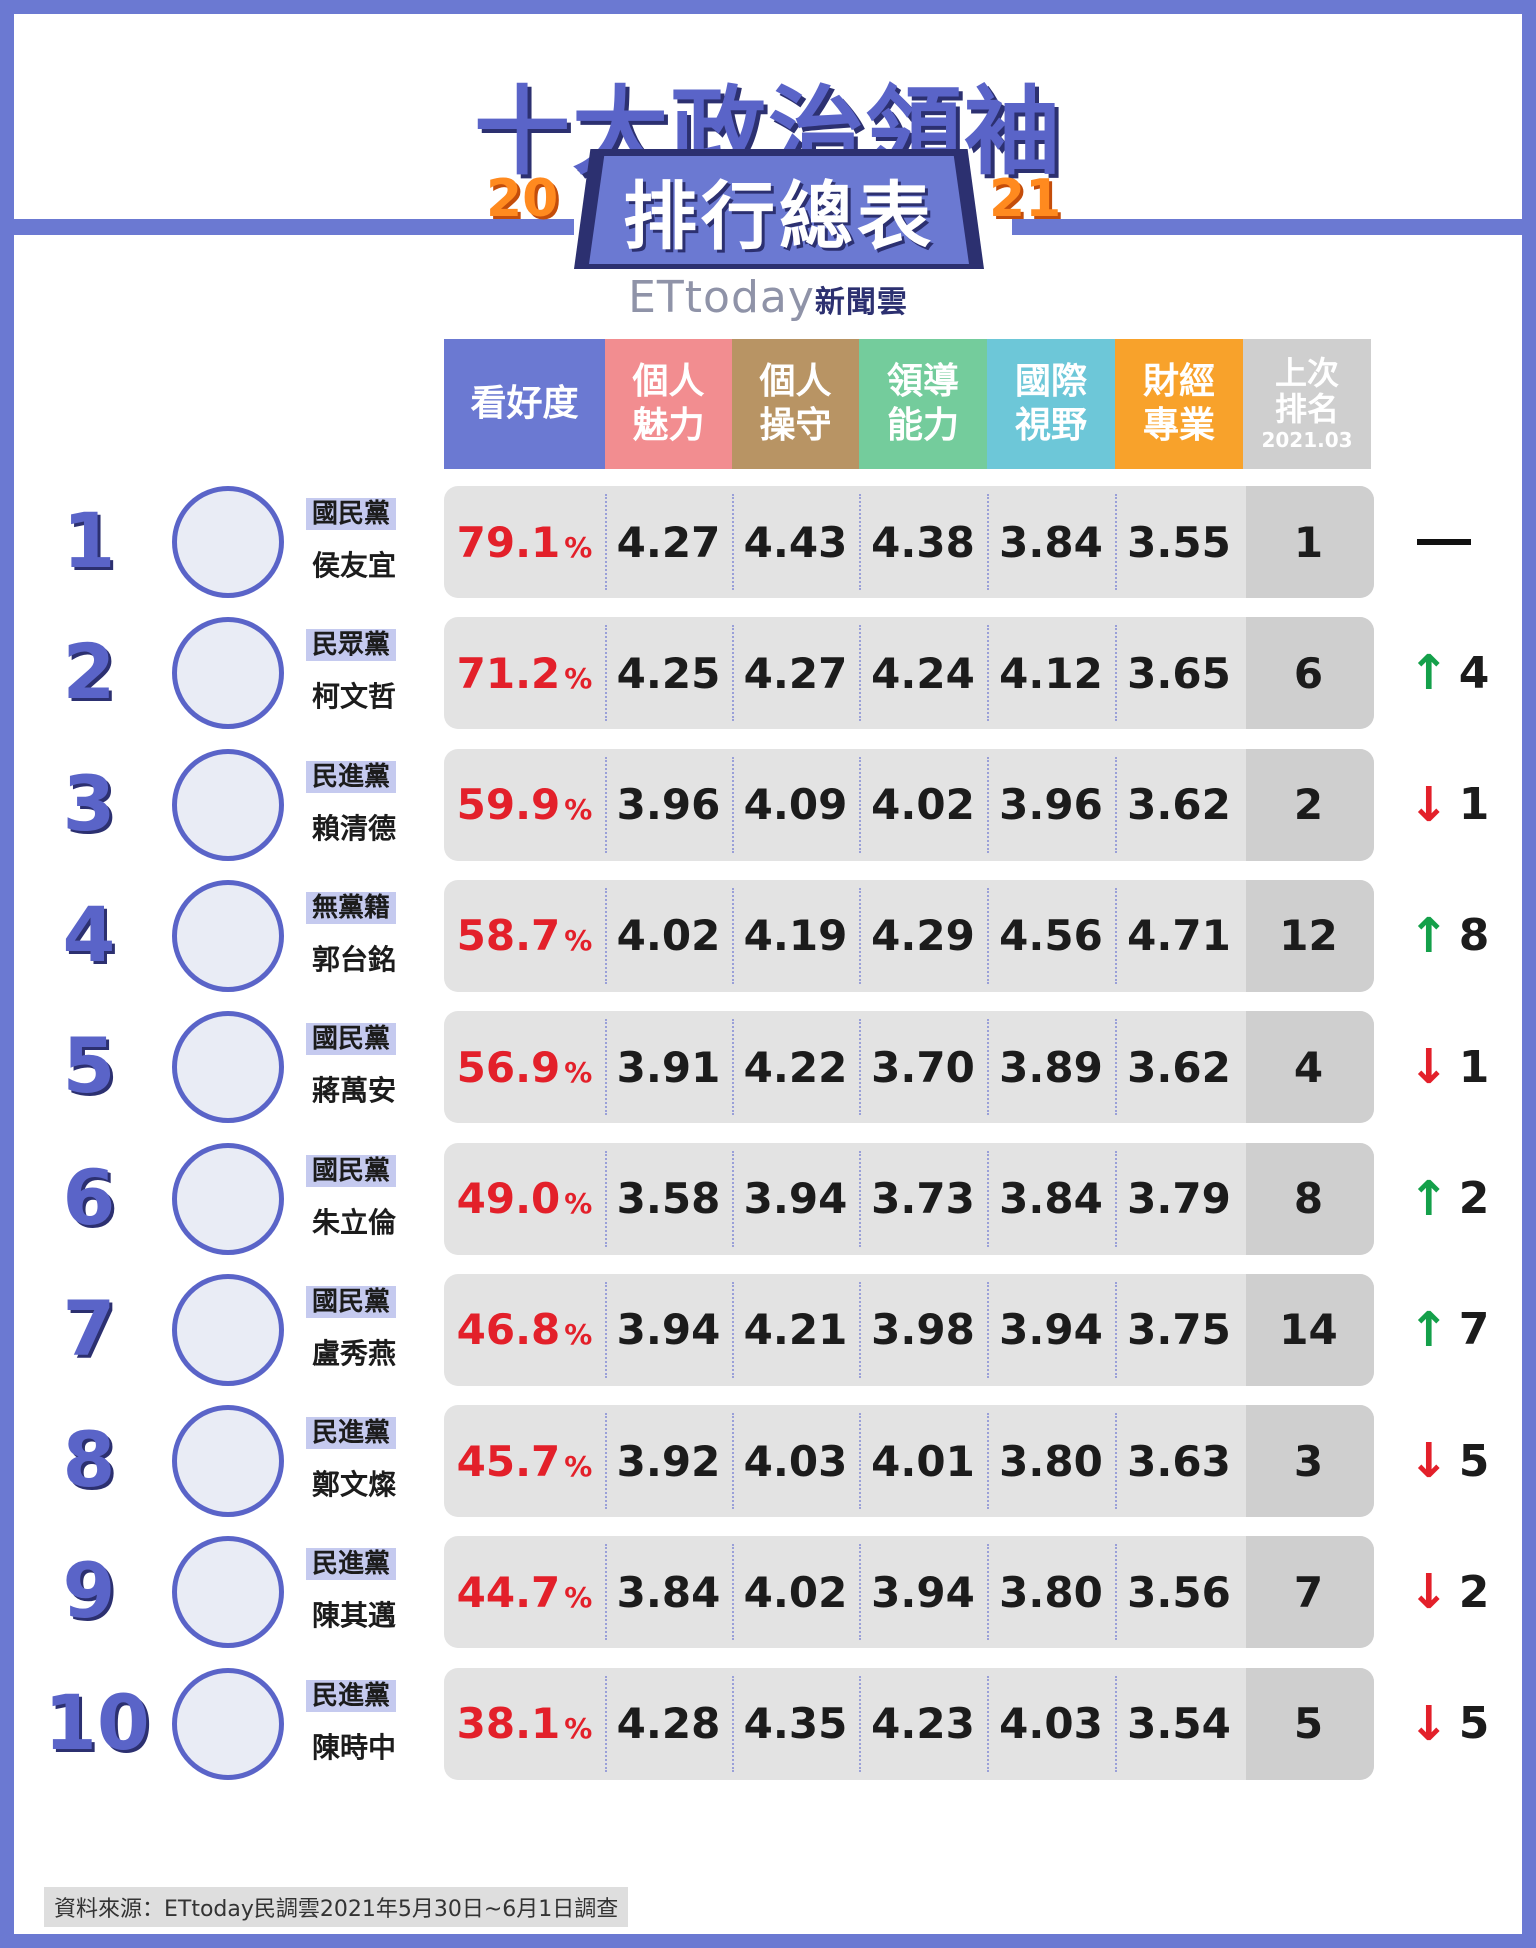  Describe the element at coordinates (89, 803) in the screenshot. I see `rank-number: 3` at that location.